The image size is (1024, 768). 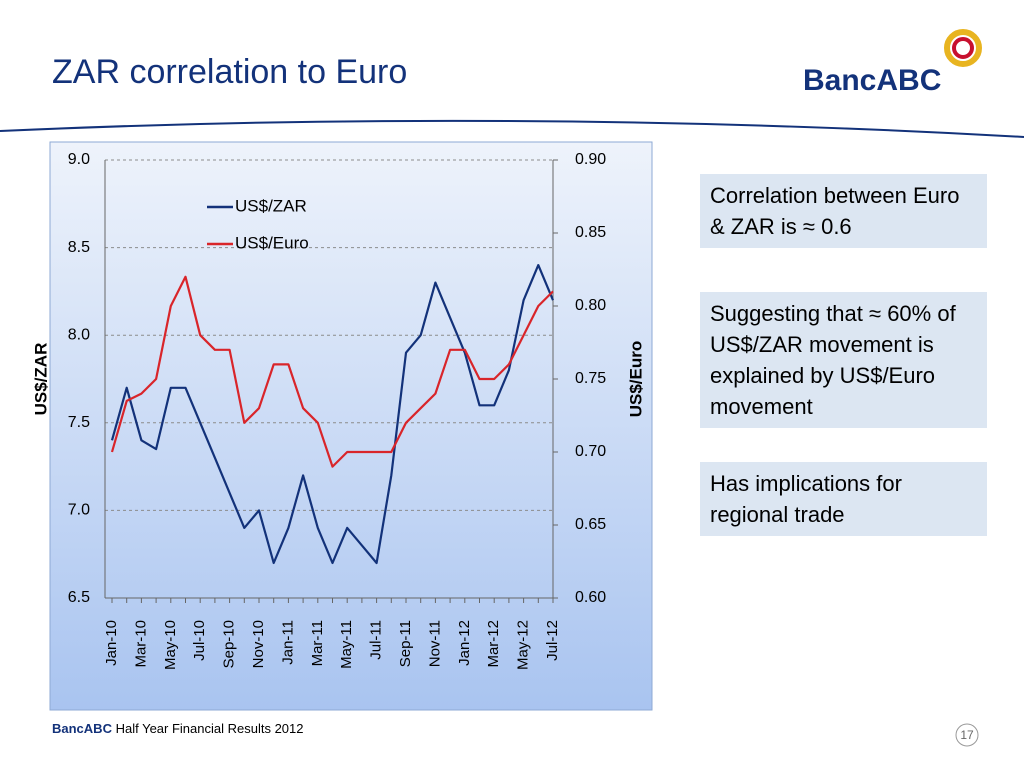 I want to click on legend-label: US$/Euro, so click(x=272, y=242).